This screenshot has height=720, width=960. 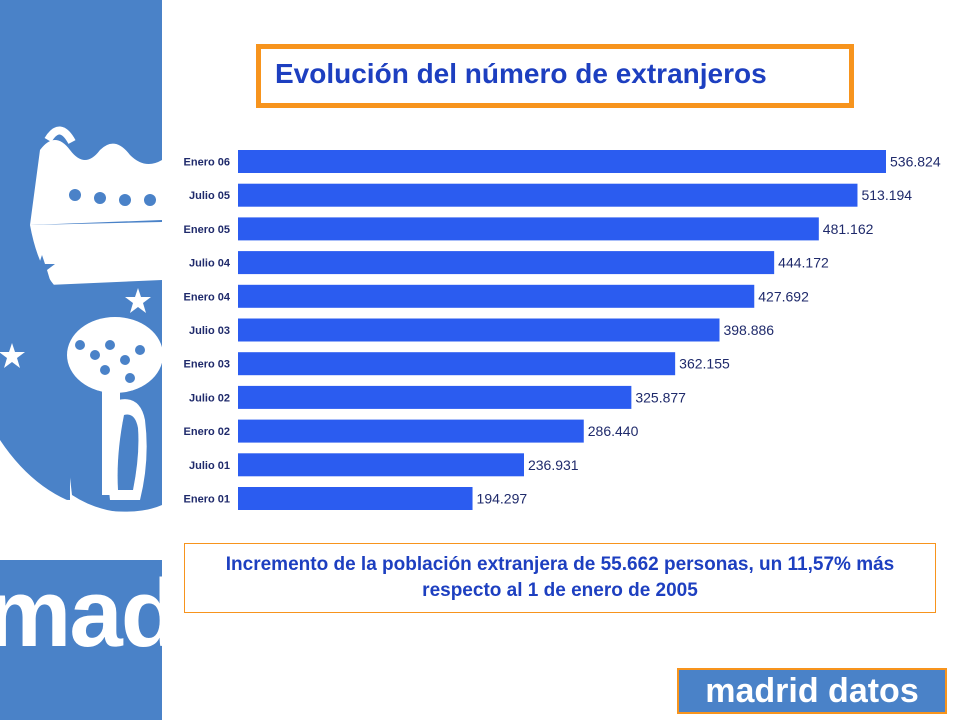 I want to click on category-label: Enero 06, so click(x=207, y=163).